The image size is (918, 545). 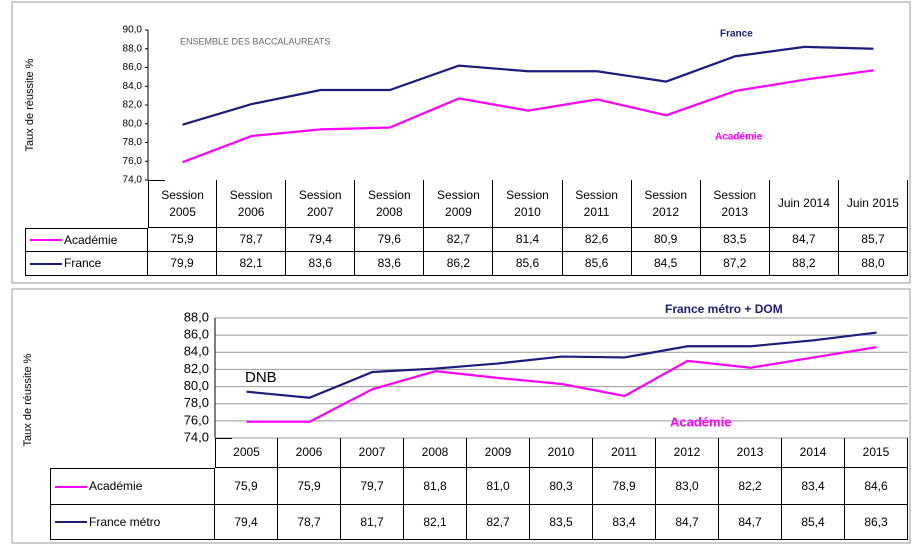 I want to click on value-cell: 84,5, so click(x=666, y=264).